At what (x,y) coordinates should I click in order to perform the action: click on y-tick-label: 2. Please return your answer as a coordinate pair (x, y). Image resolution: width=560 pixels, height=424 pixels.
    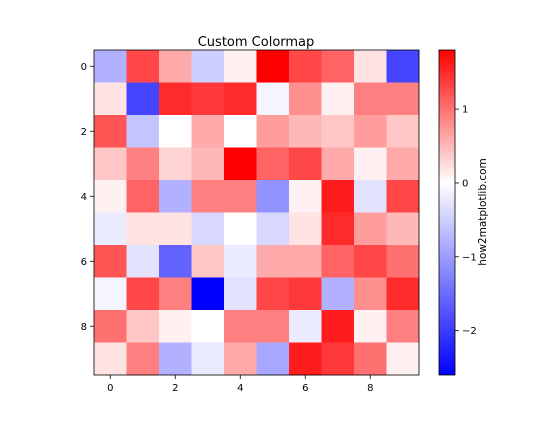
    Looking at the image, I should click on (84, 132).